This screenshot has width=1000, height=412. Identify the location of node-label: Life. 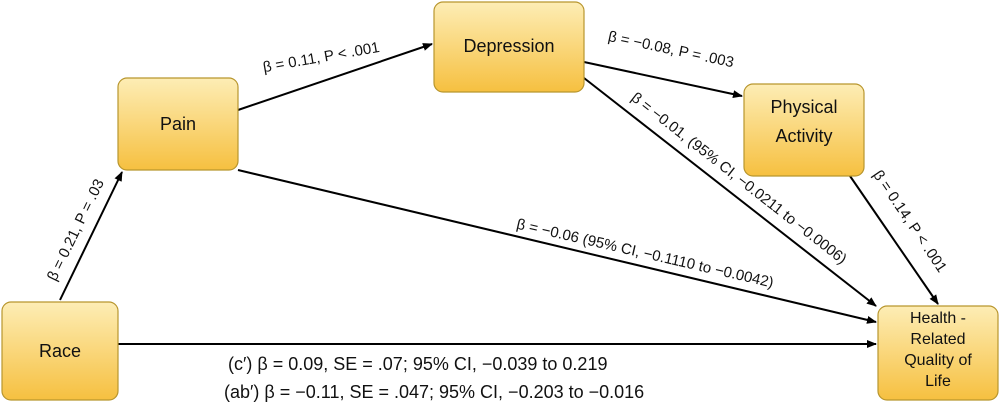
(938, 381).